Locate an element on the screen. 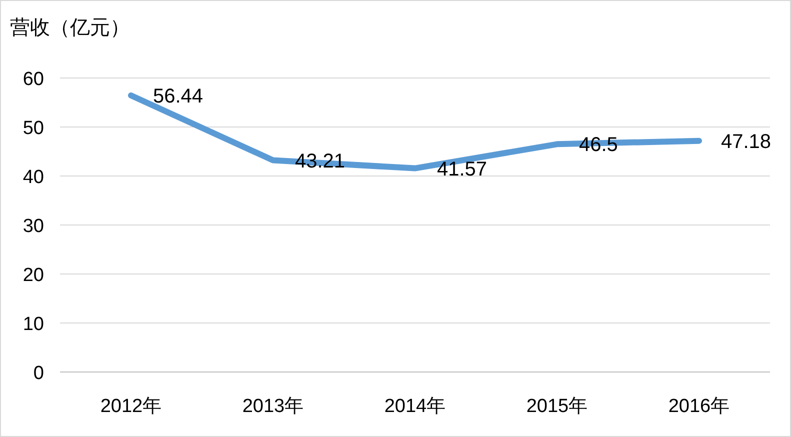 The width and height of the screenshot is (791, 437). data-label: 47.18 is located at coordinates (746, 141).